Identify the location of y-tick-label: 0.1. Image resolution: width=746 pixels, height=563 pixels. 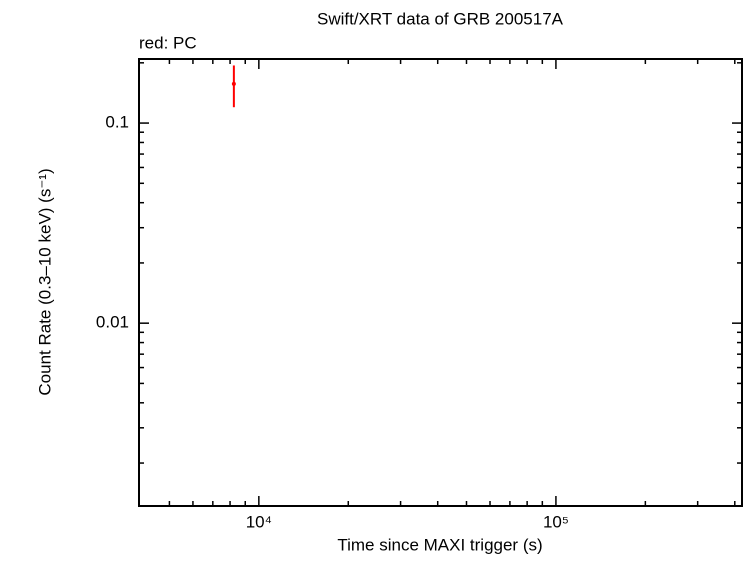
(117, 122).